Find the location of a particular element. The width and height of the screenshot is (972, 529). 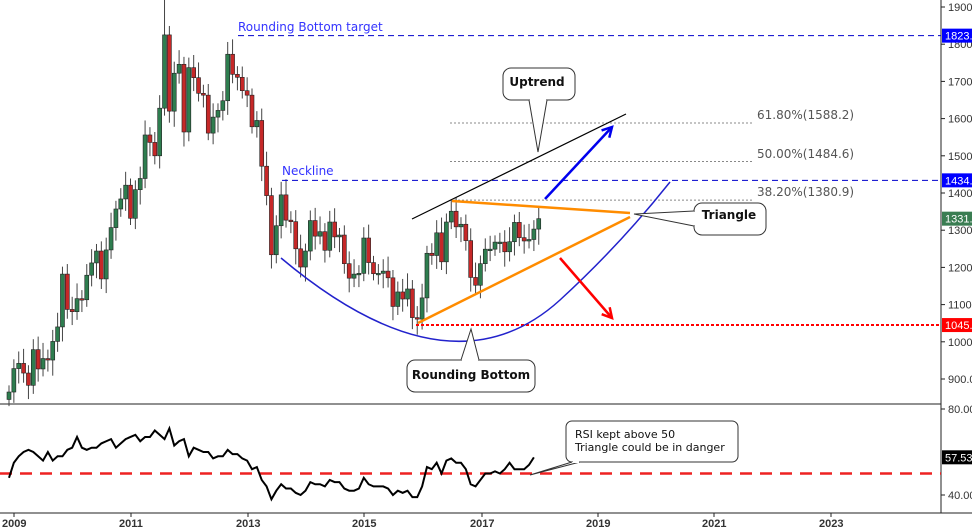

rsi-note-line-2: Triangle could be in danger is located at coordinates (650, 447).